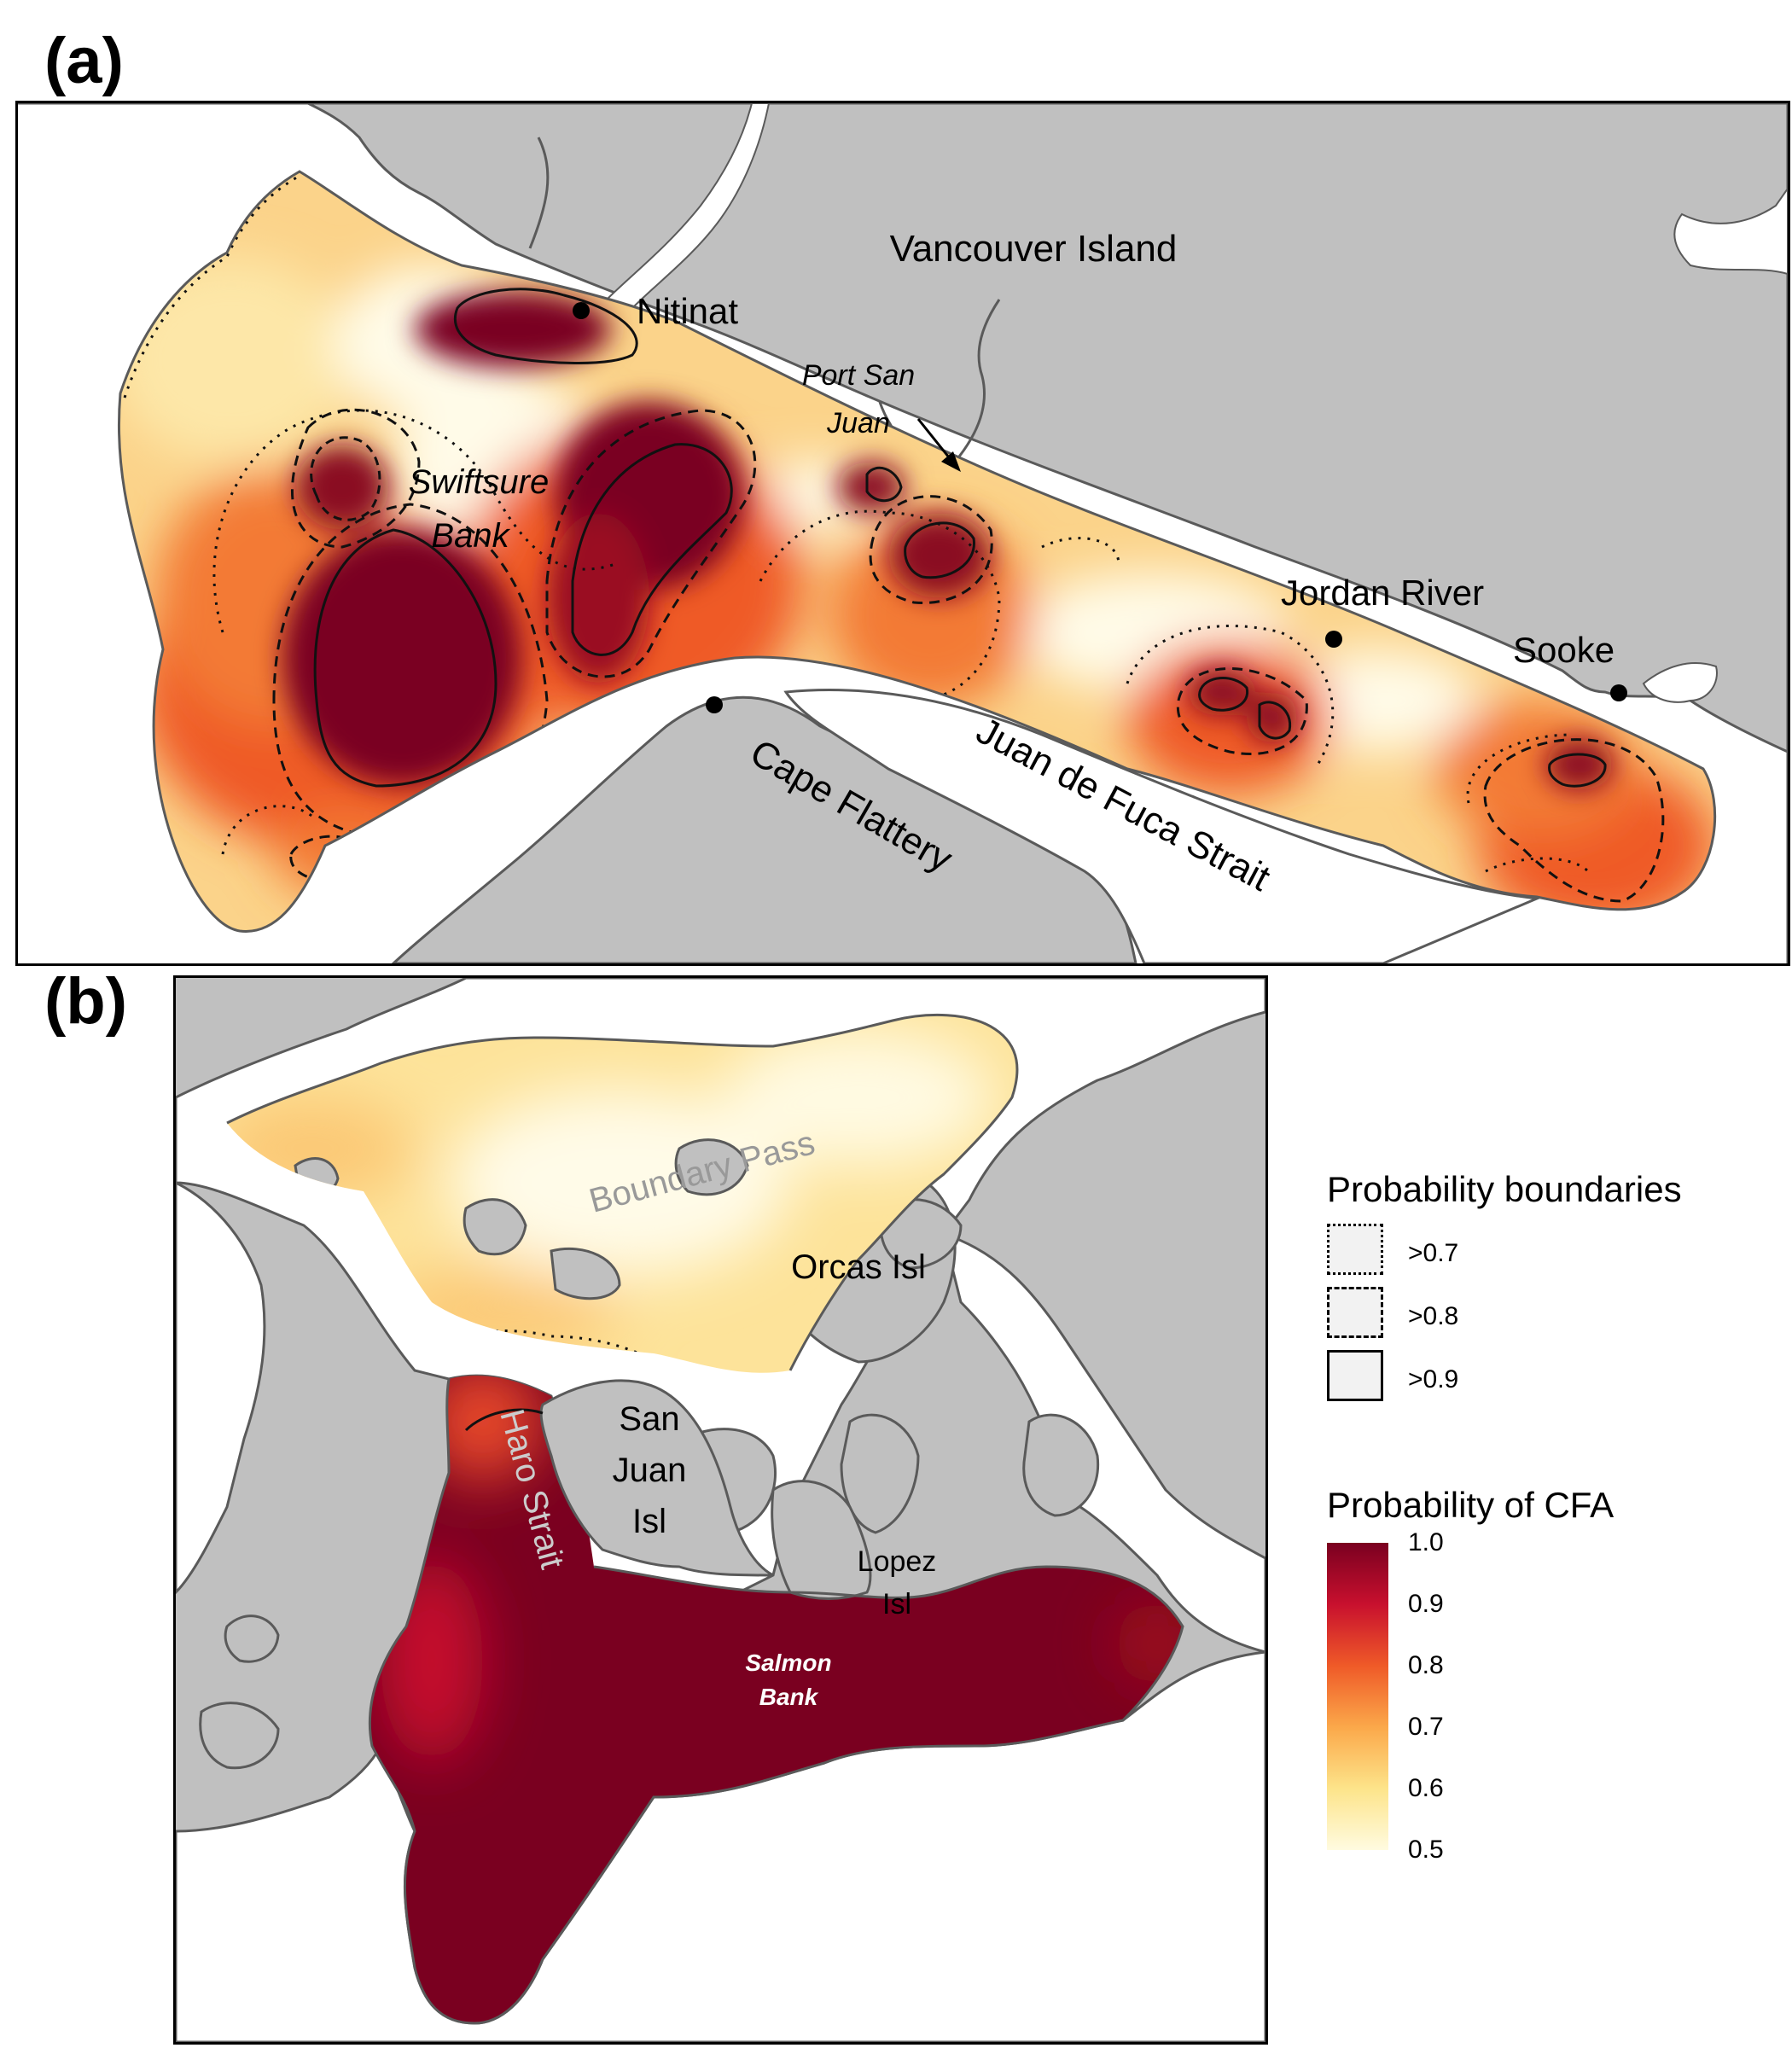 This screenshot has height=2048, width=1792. What do you see at coordinates (1333, 639) in the screenshot?
I see `jordan-river-marker` at bounding box center [1333, 639].